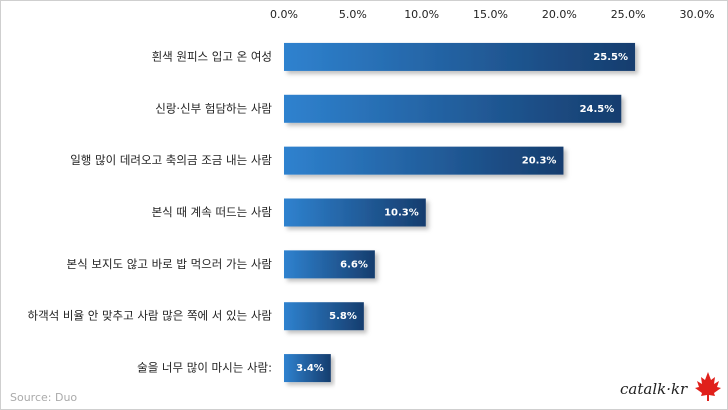 Image resolution: width=728 pixels, height=410 pixels. What do you see at coordinates (343, 316) in the screenshot?
I see `value-label: 5.8%` at bounding box center [343, 316].